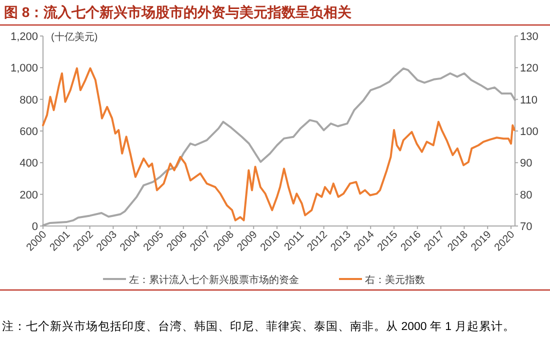 Image resolution: width=550 pixels, height=337 pixels. What do you see at coordinates (526, 195) in the screenshot?
I see `y2-tick-label: 80` at bounding box center [526, 195].